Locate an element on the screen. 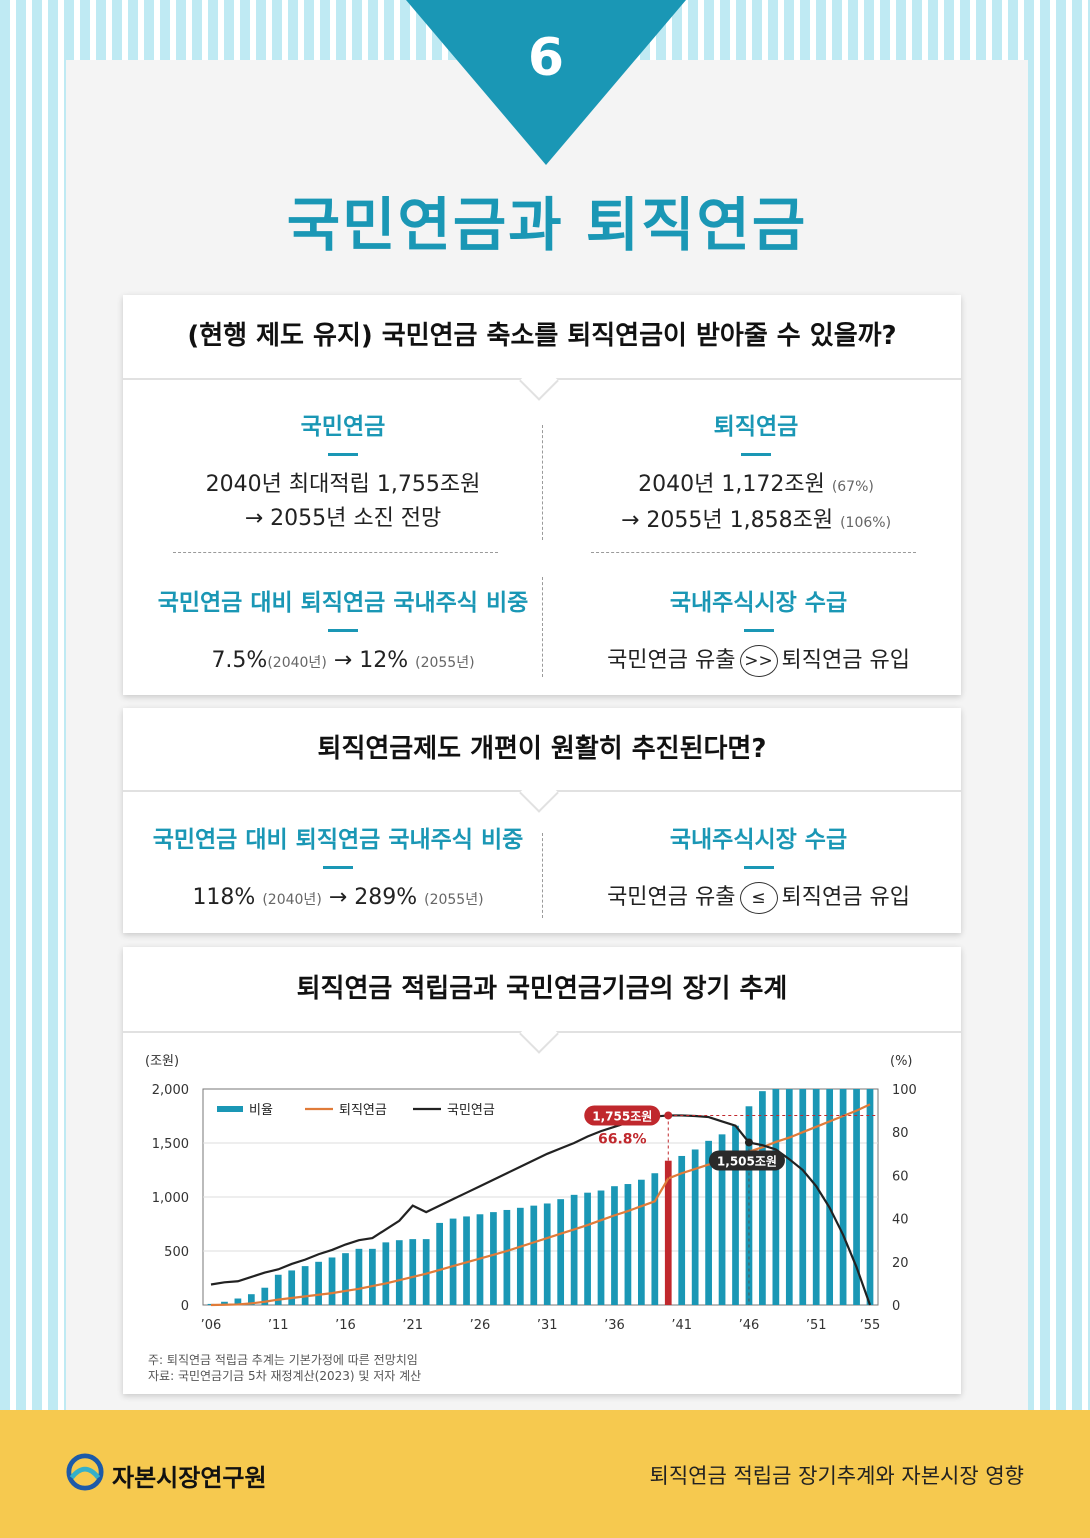 The width and height of the screenshot is (1090, 1538). nps-line1: 2040년 최대적립 1,755조원 is located at coordinates (343, 484).